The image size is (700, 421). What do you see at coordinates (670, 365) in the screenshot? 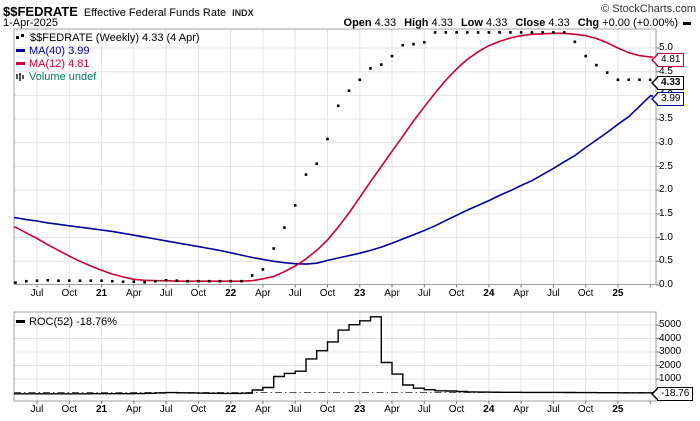
I see `y-axis-label: 2000` at bounding box center [670, 365].